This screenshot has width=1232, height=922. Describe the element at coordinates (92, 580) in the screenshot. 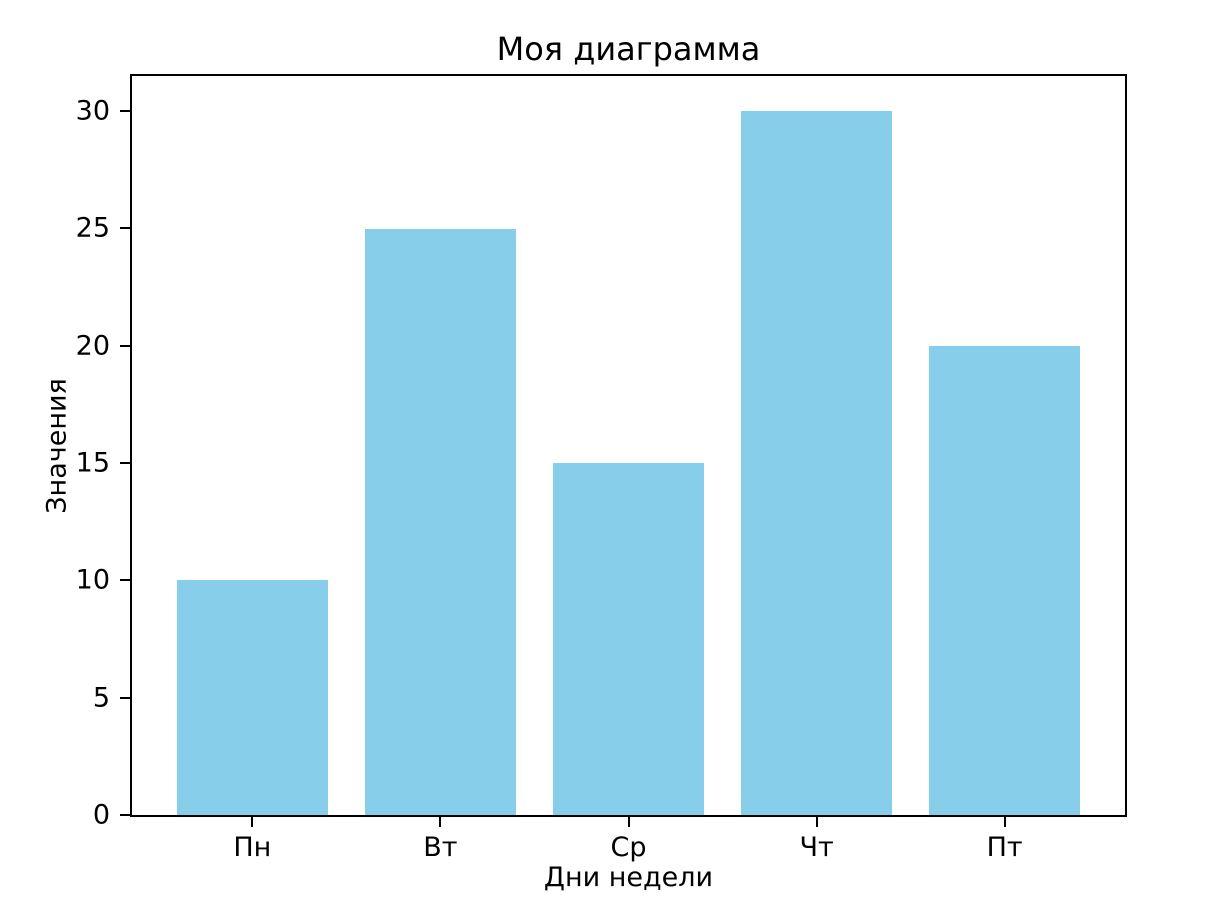

I see `y-tick-label: 10` at that location.